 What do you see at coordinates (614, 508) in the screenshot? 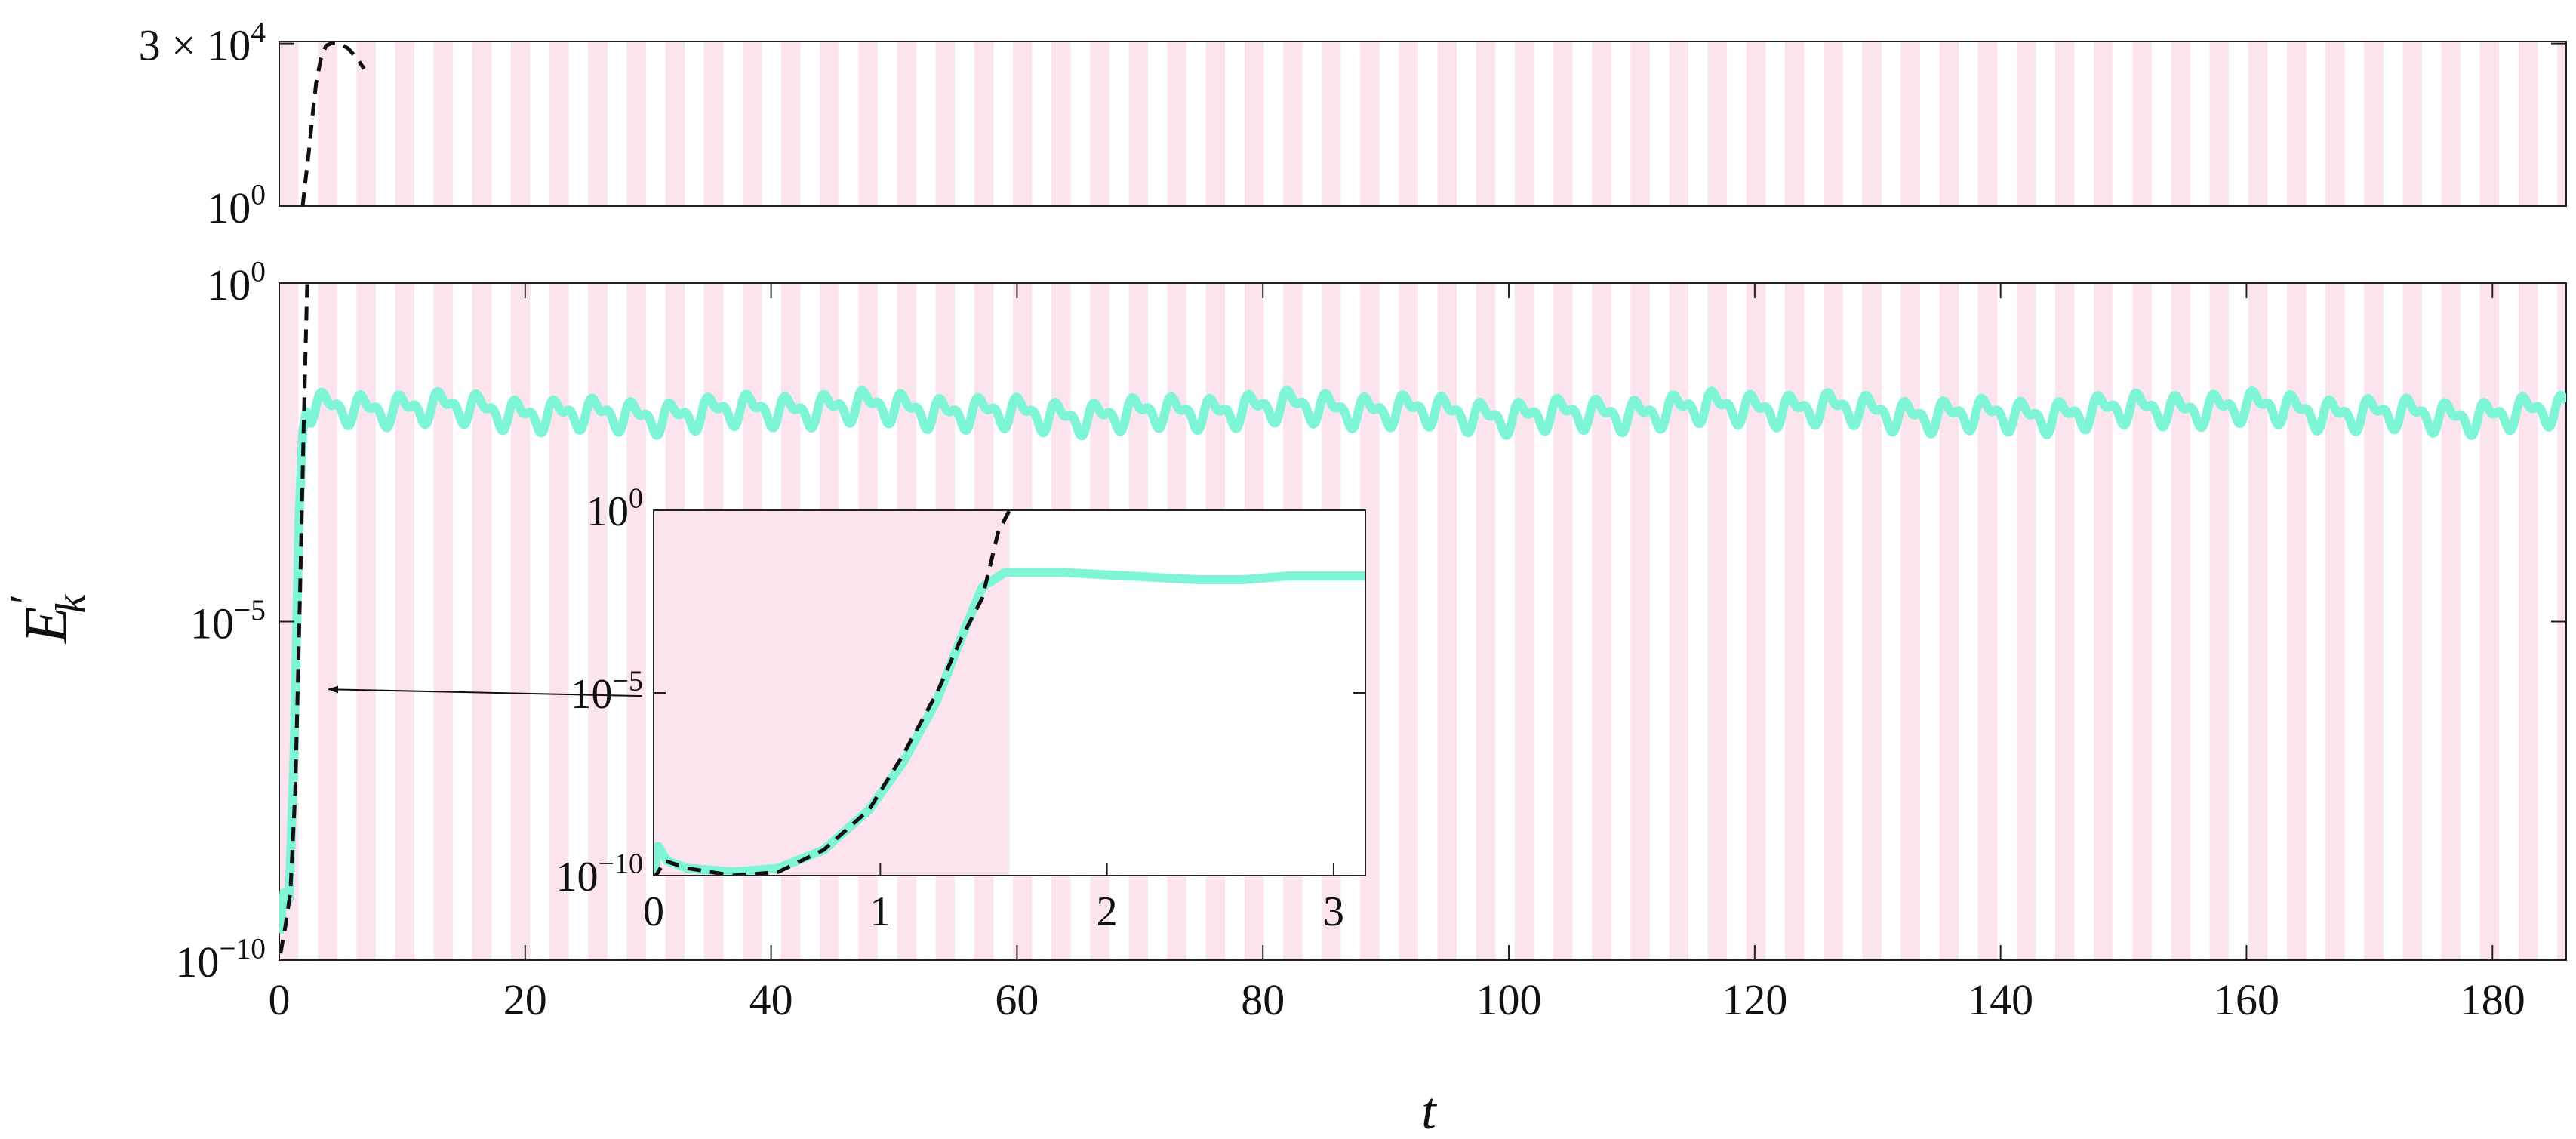
I see `inset-y-tick-label: 10⁰` at bounding box center [614, 508].